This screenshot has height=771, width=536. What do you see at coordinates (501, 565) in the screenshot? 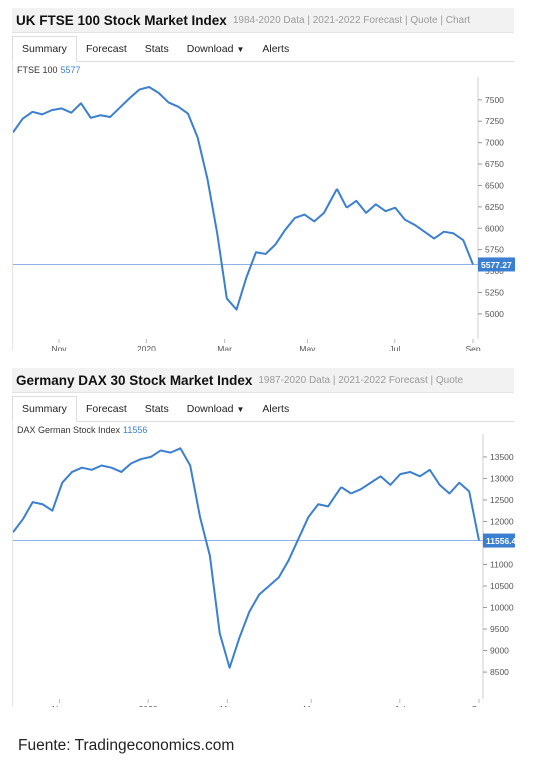
I see `y-tick-label: 11000` at bounding box center [501, 565].